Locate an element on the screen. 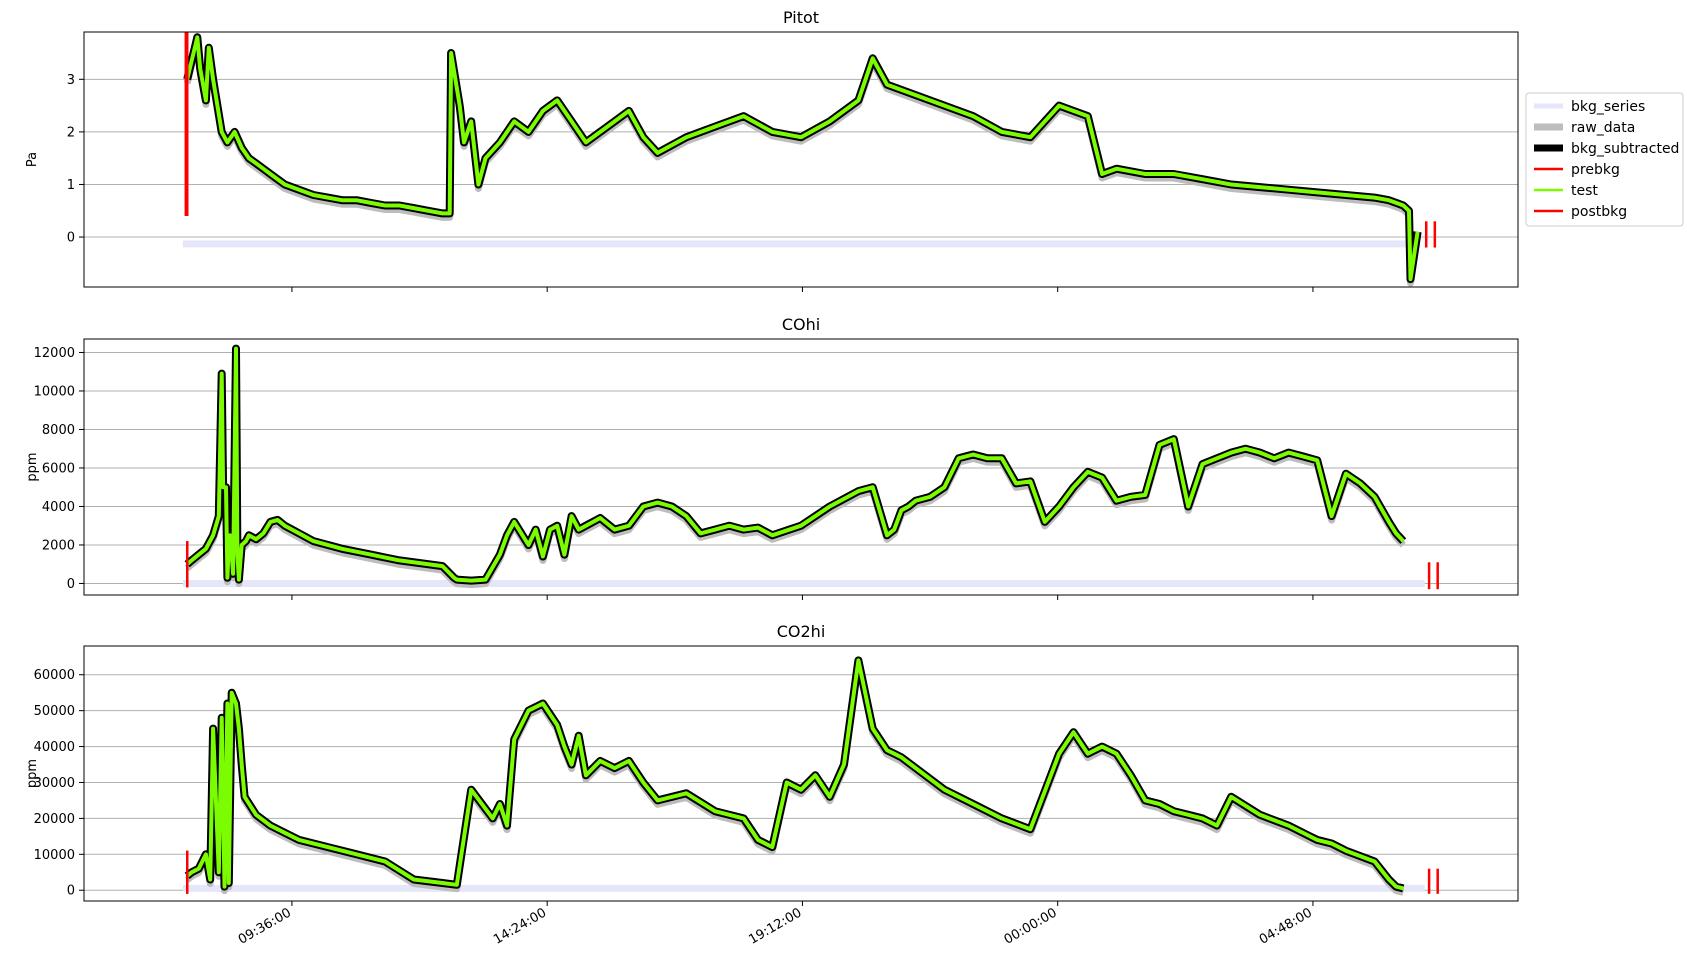  y-axis-label: Pa is located at coordinates (32, 159).